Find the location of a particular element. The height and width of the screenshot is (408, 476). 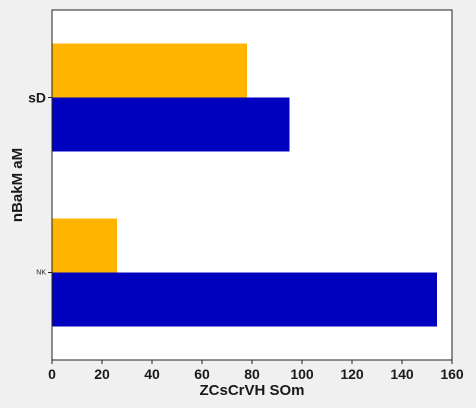

y-axis-ticks: NK sD is located at coordinates (40, 183).